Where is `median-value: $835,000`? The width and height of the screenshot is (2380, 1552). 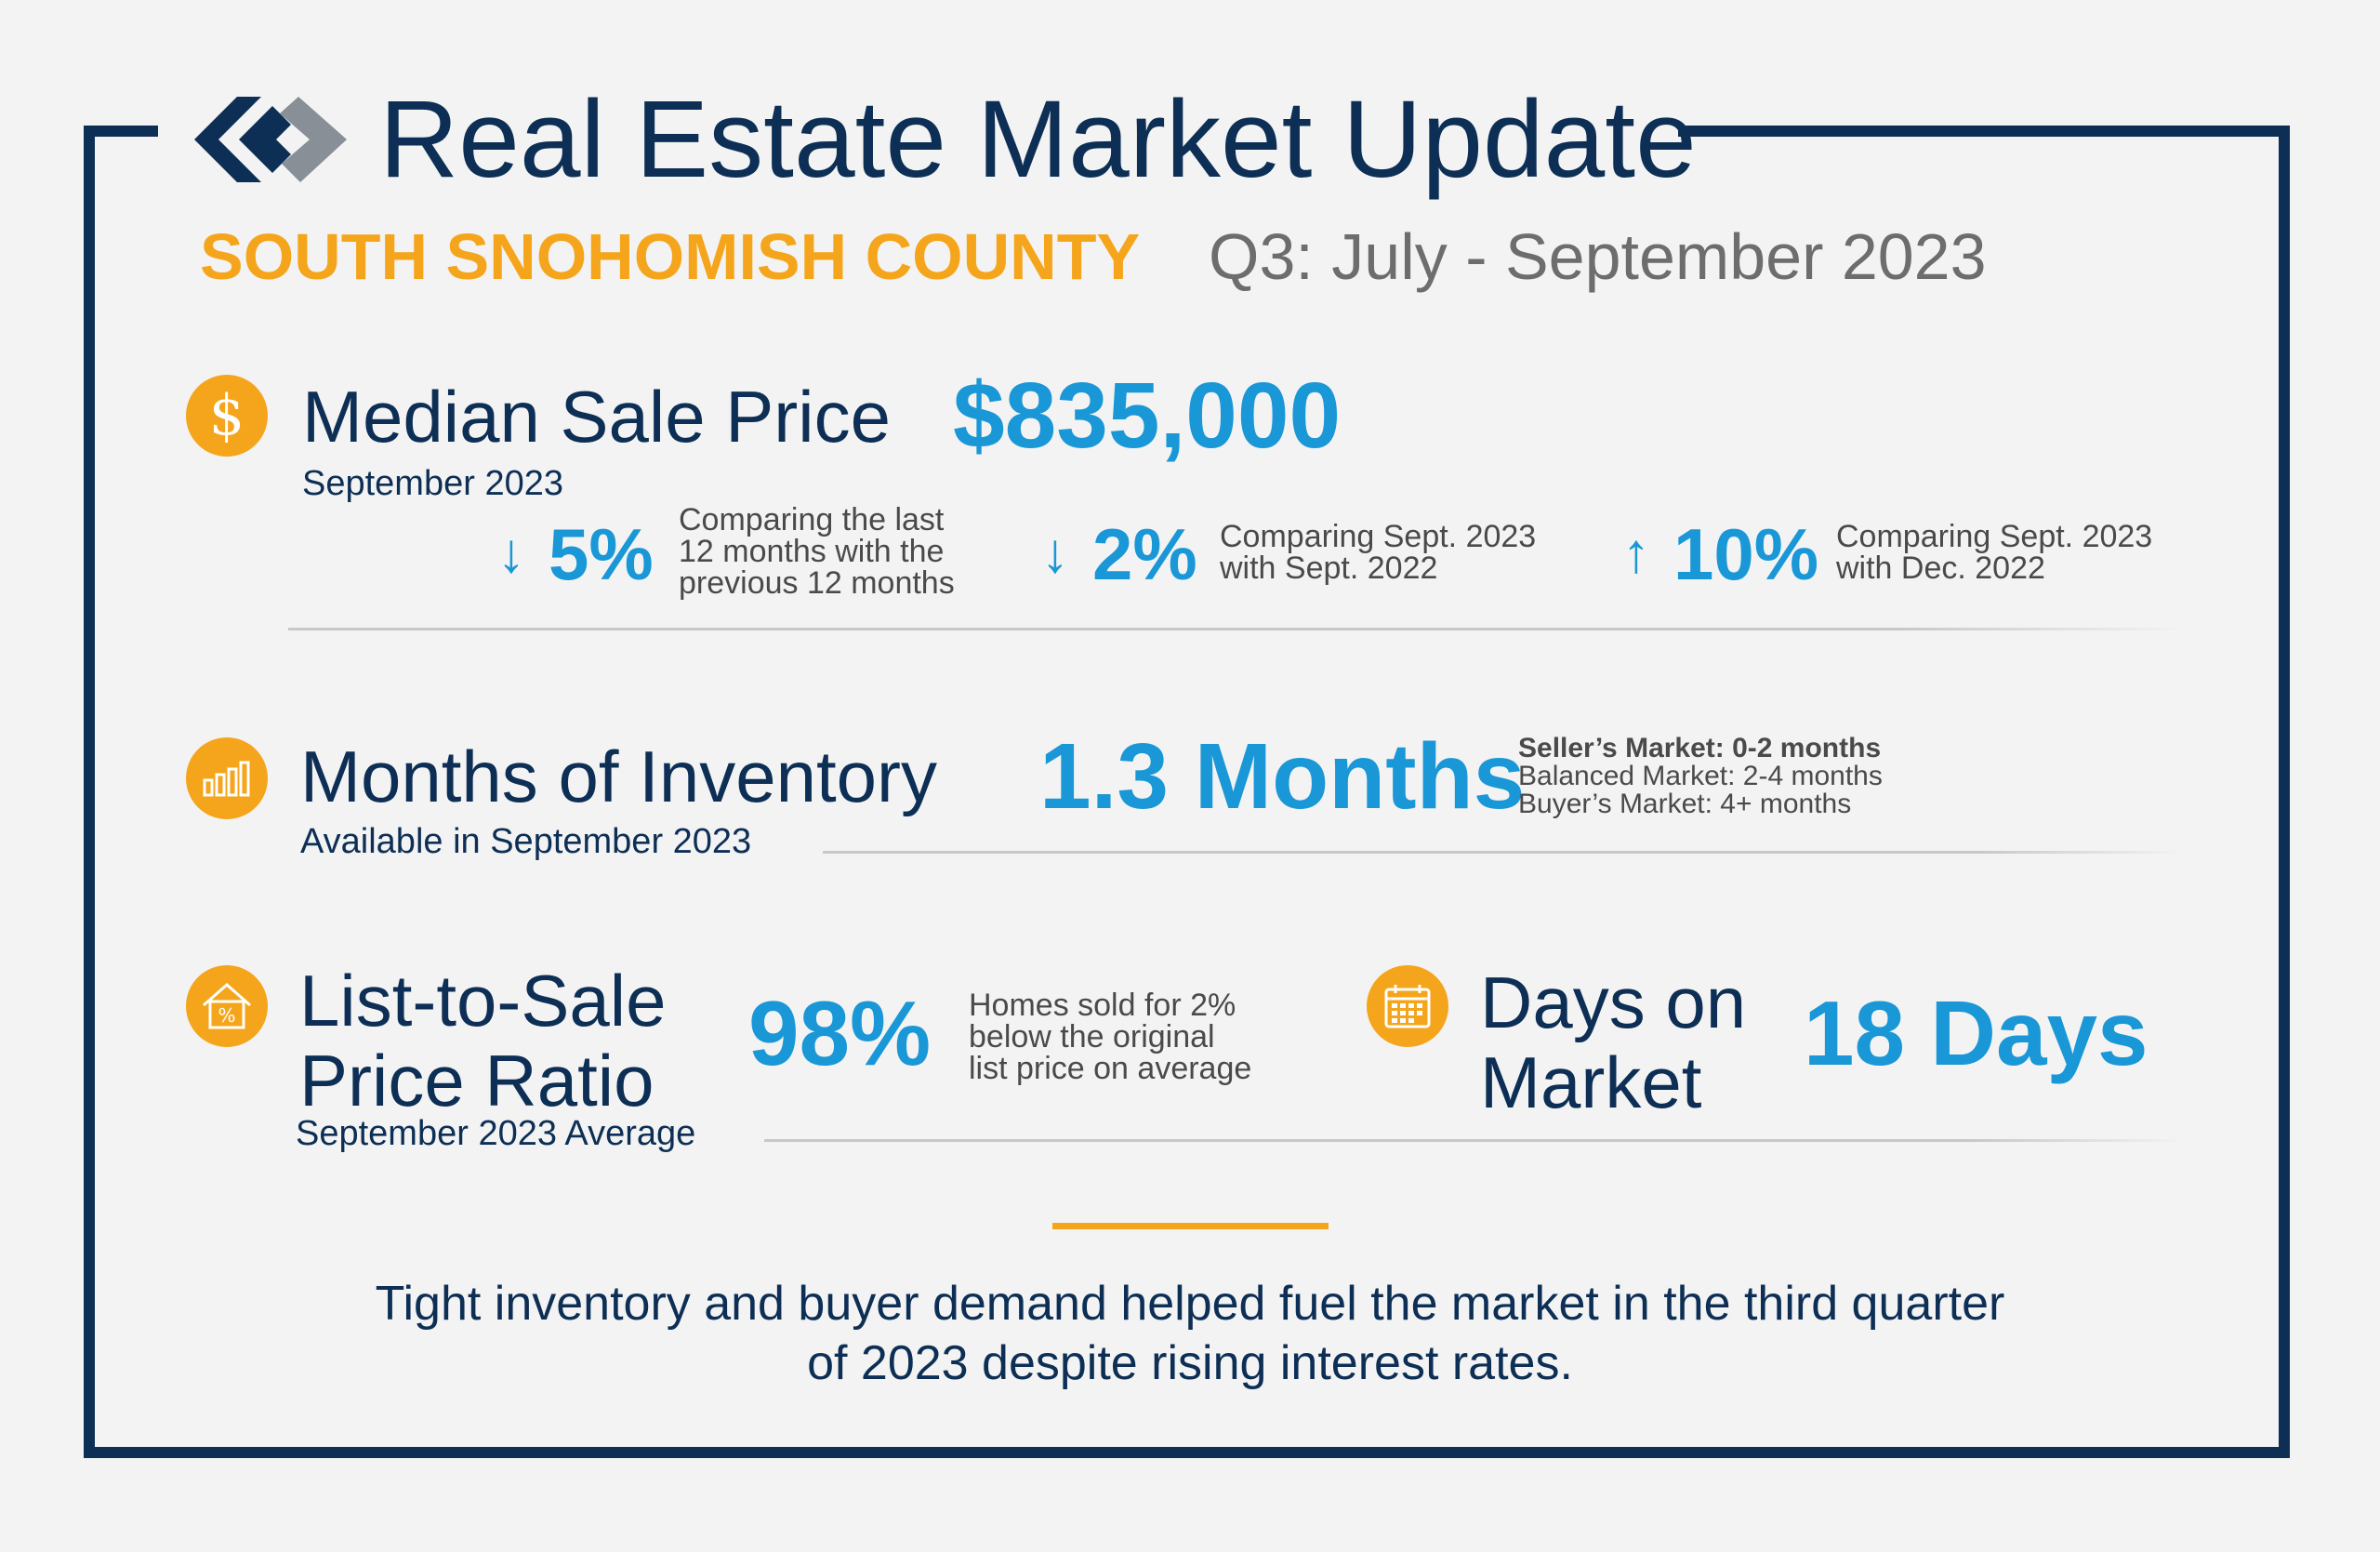 median-value: $835,000 is located at coordinates (1147, 416).